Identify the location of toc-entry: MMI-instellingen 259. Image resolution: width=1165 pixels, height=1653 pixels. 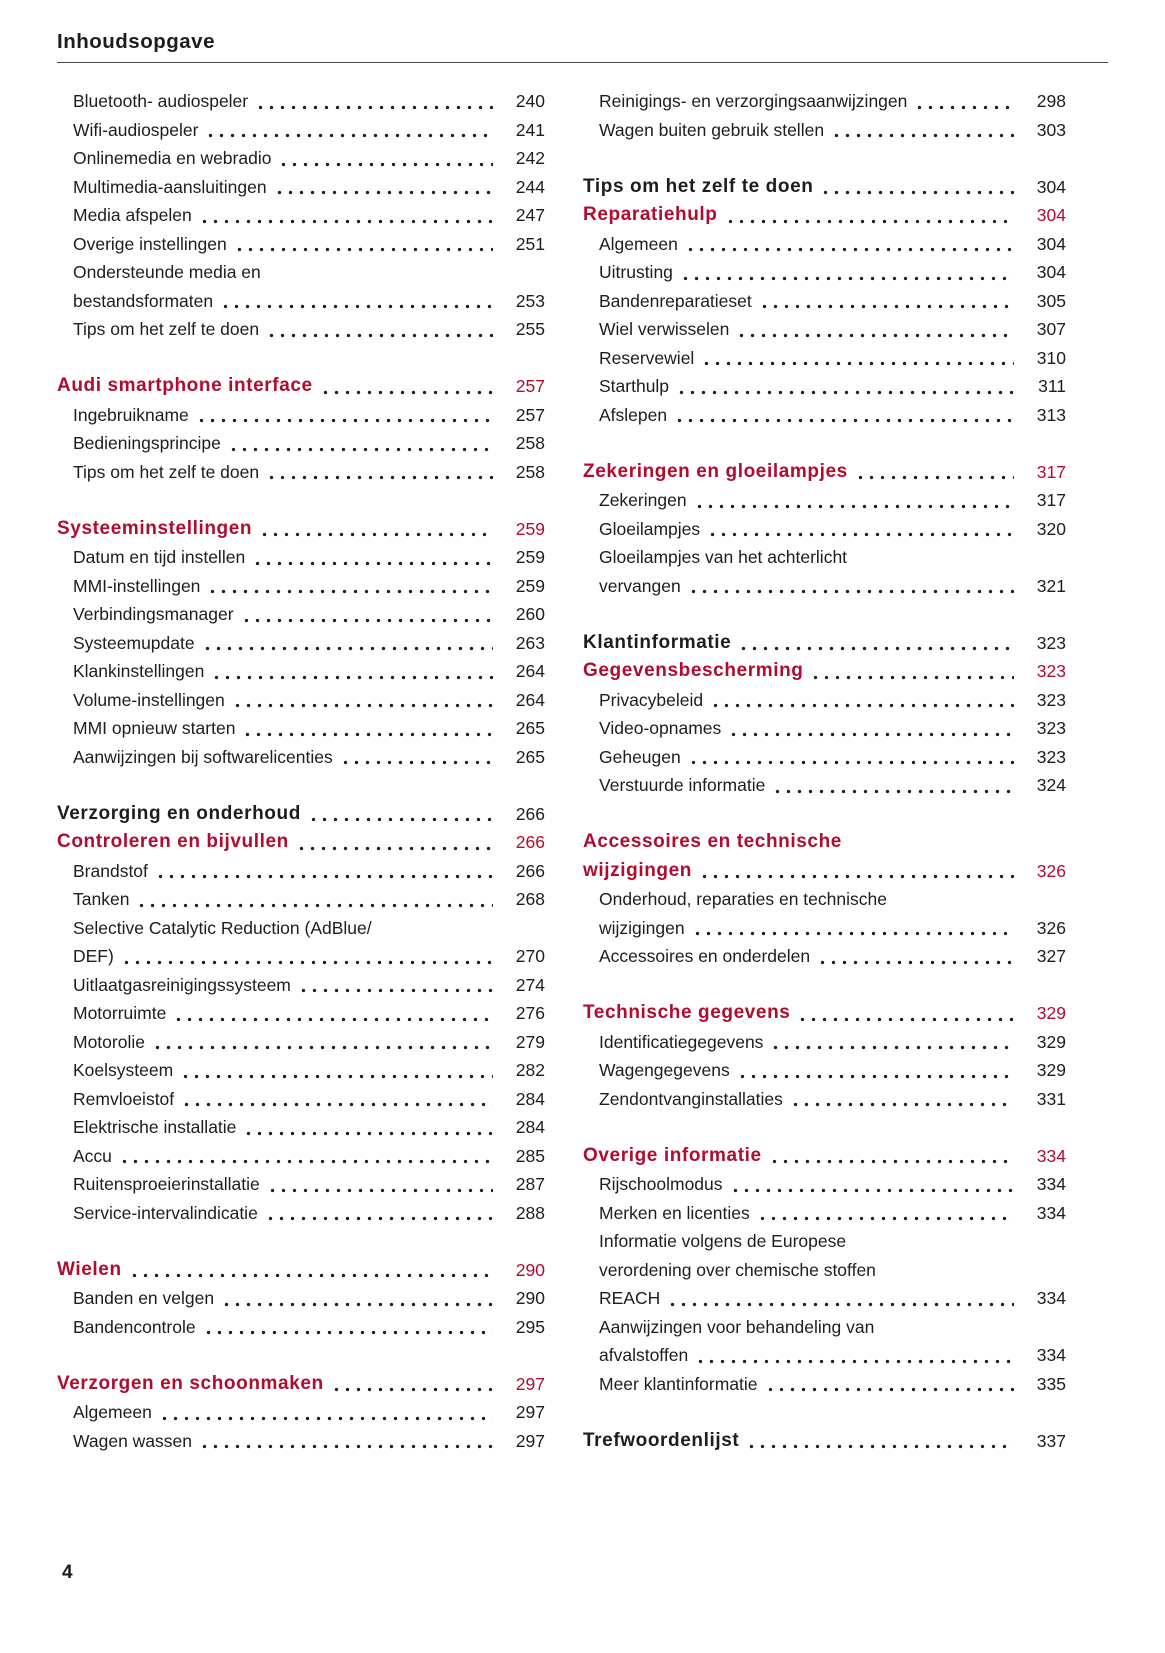
(301, 586).